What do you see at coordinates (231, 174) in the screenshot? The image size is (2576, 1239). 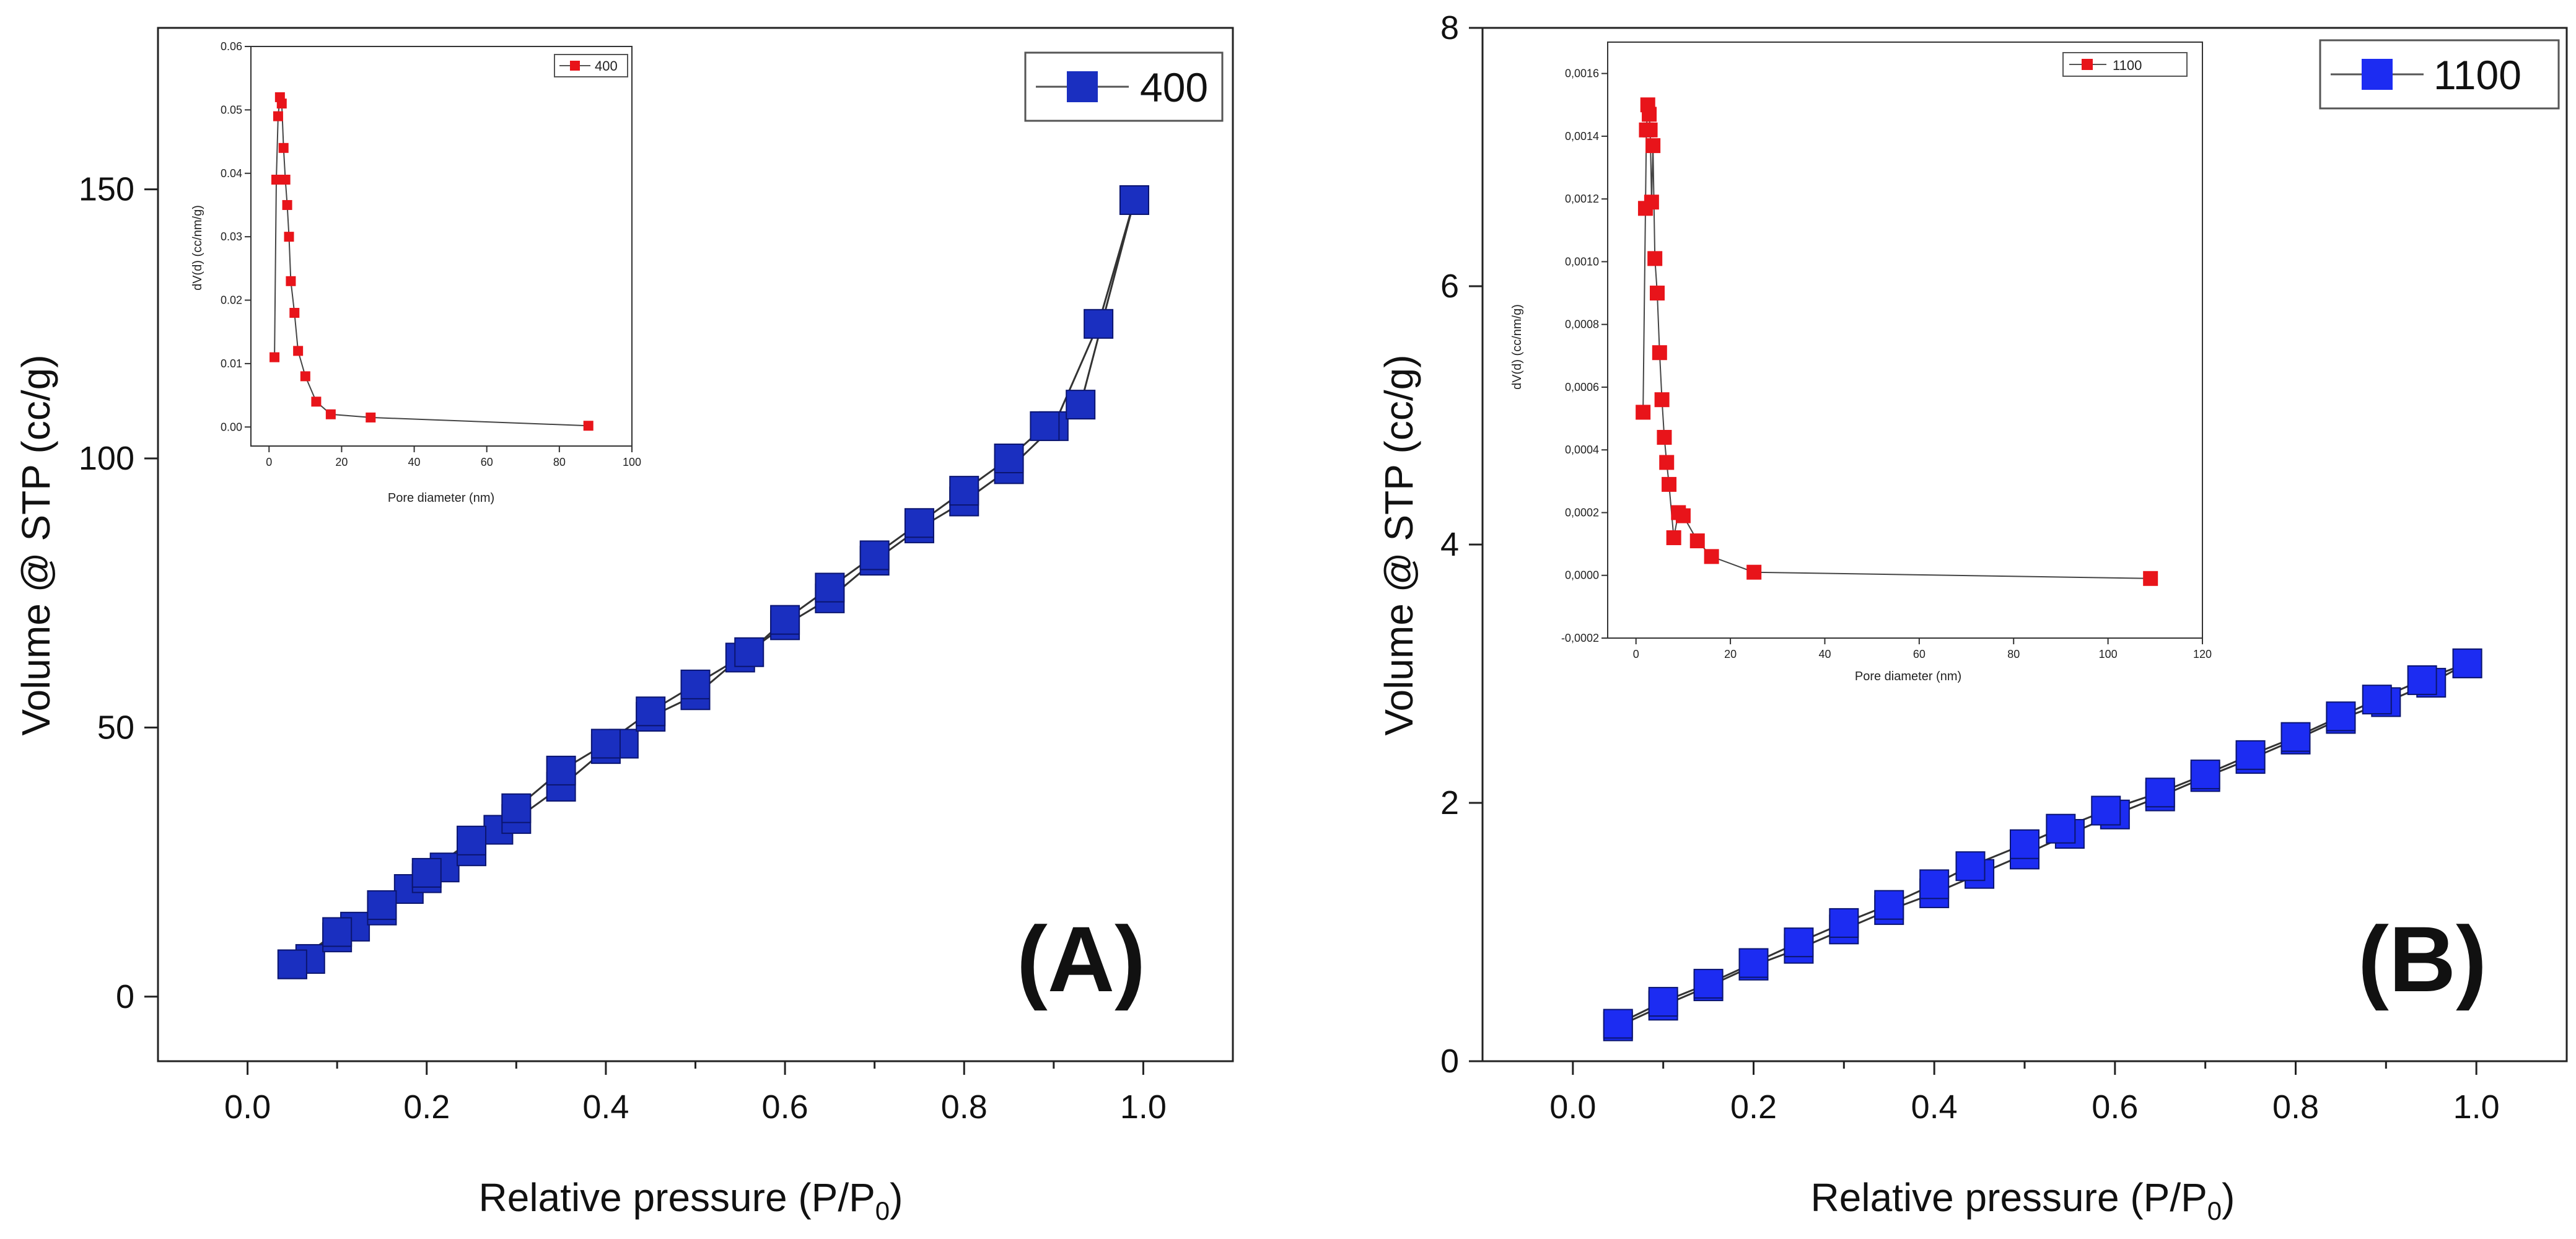 I see `inset-y-tick-label: 0.04` at bounding box center [231, 174].